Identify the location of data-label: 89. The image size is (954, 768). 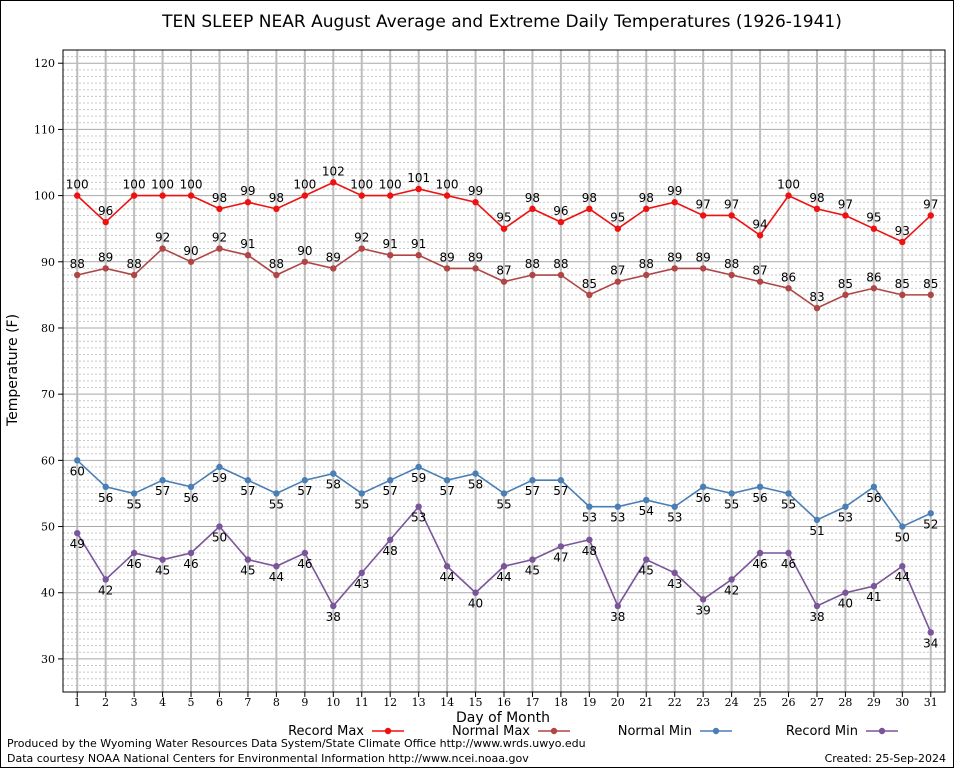
(674, 257).